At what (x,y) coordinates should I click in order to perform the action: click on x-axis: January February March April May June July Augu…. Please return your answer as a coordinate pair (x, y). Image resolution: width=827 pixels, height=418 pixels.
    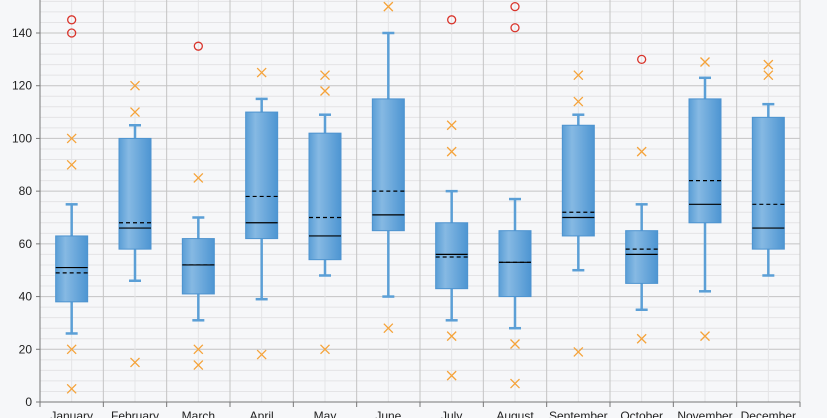
    Looking at the image, I should click on (420, 409).